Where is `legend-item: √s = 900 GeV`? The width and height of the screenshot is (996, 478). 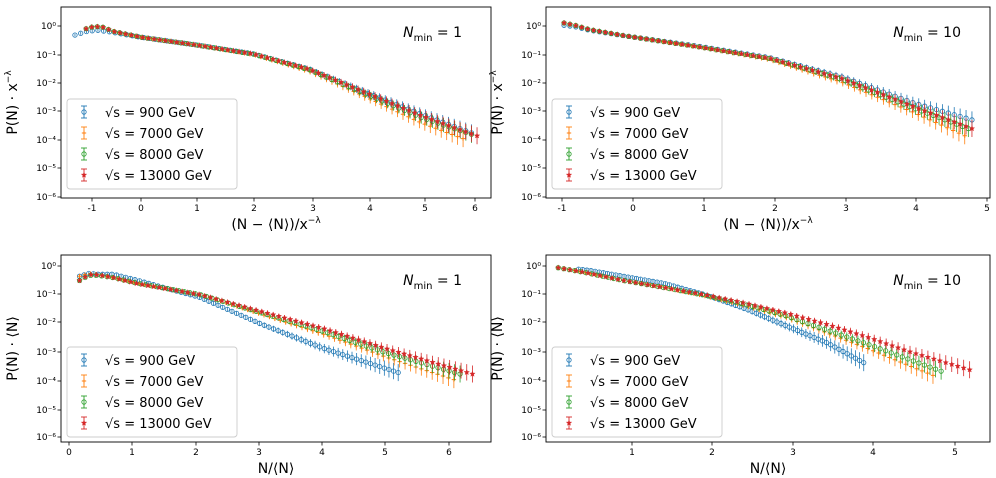 legend-item: √s = 900 GeV is located at coordinates (138, 361).